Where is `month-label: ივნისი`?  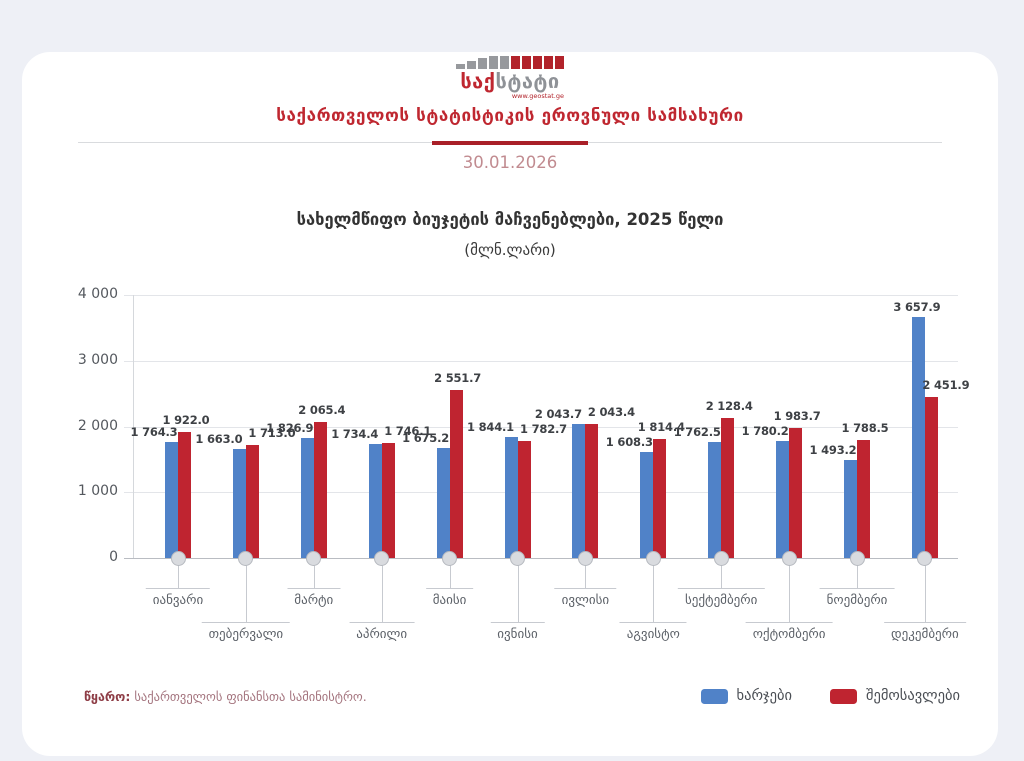 month-label: ივნისი is located at coordinates (517, 632).